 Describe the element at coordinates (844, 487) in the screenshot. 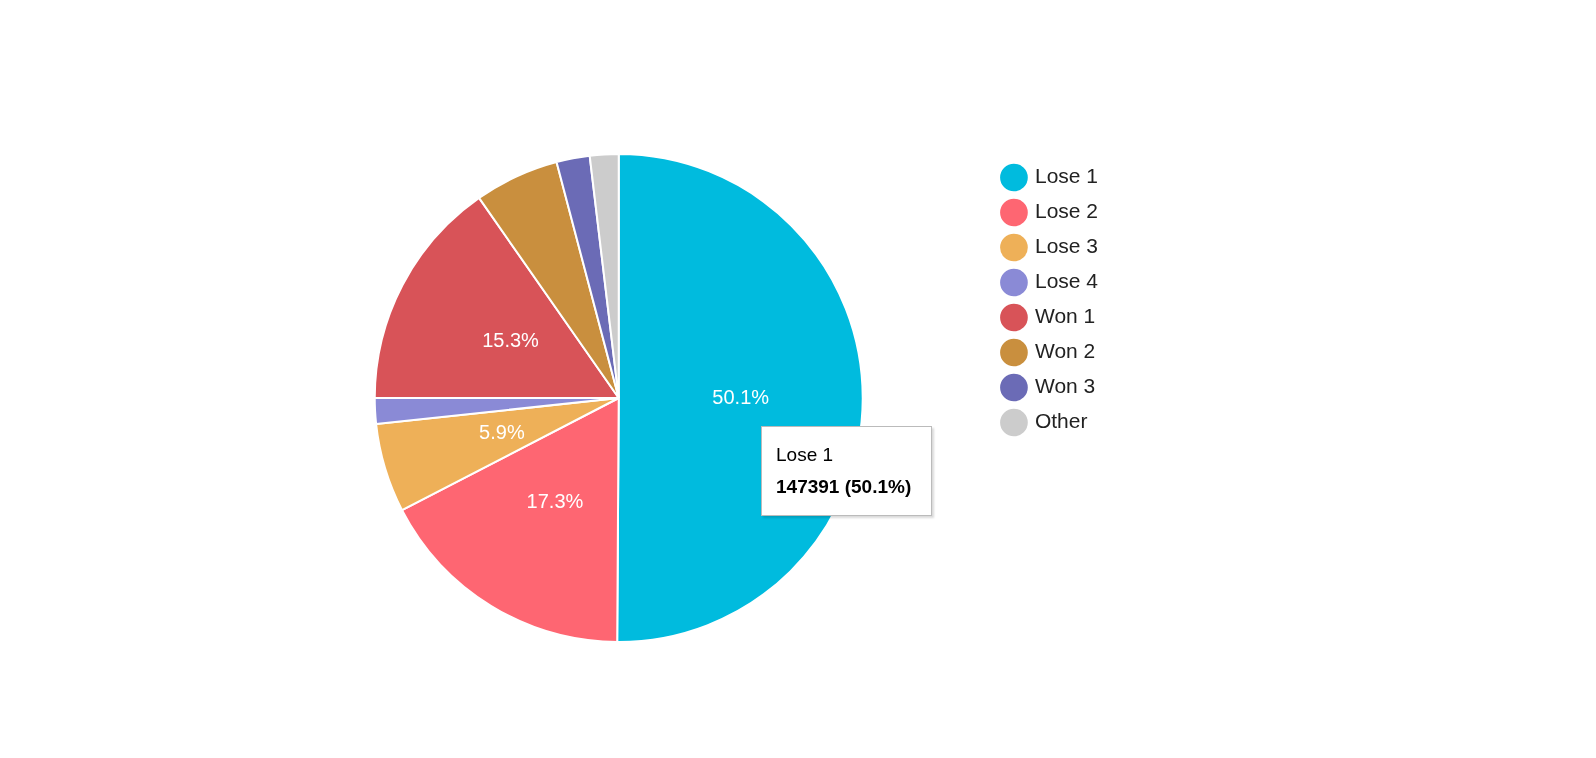

I see `text: 147391 (50.1%)` at that location.